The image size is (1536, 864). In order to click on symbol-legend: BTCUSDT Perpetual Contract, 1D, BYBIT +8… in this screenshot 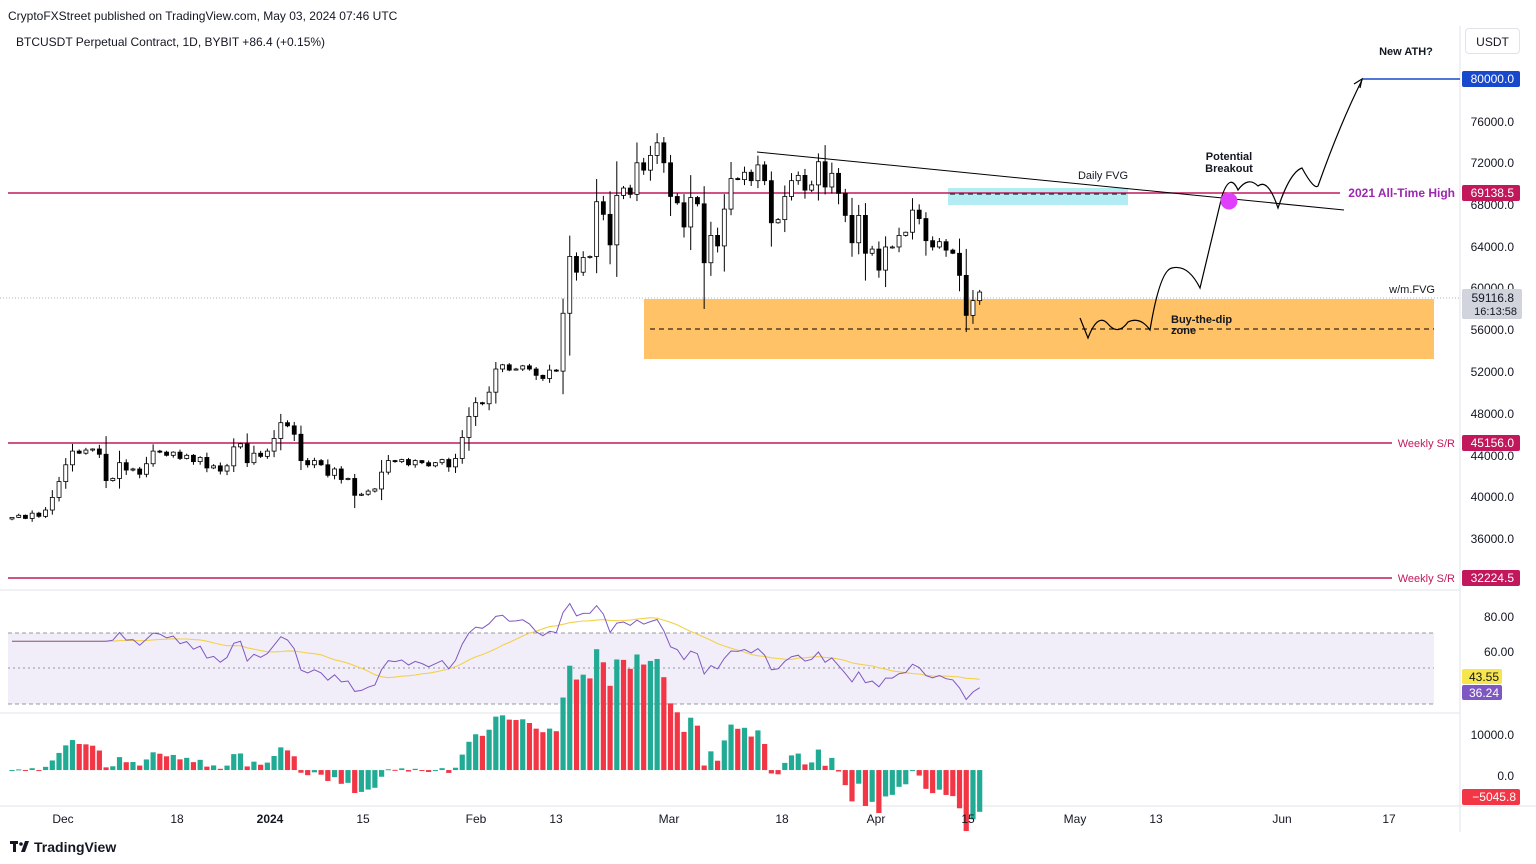, I will do `click(171, 42)`.